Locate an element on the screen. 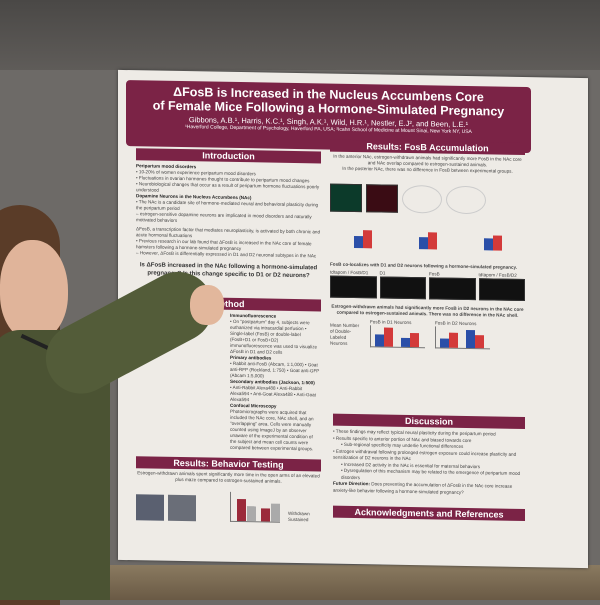 Image resolution: width=600 pixels, height=605 pixels. floor is located at coordinates (350, 582).